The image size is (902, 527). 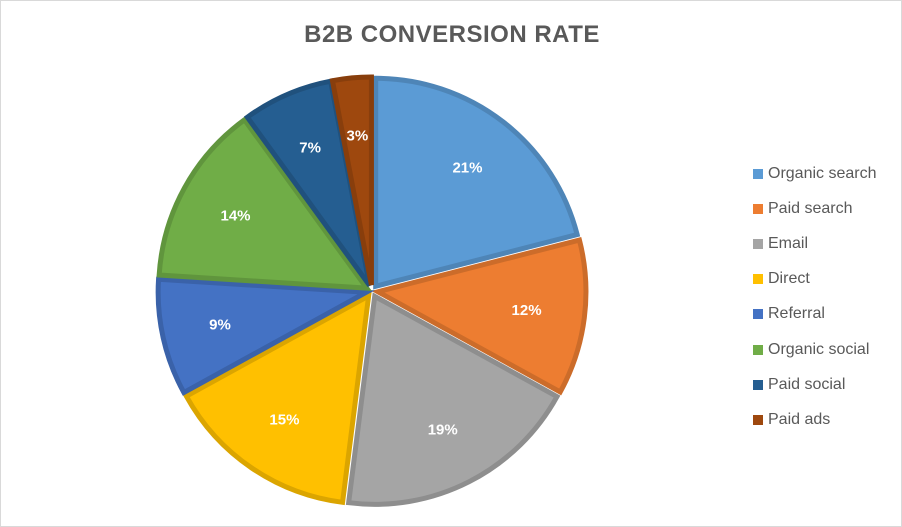 What do you see at coordinates (467, 167) in the screenshot?
I see `slice-label-organic-search: 21%` at bounding box center [467, 167].